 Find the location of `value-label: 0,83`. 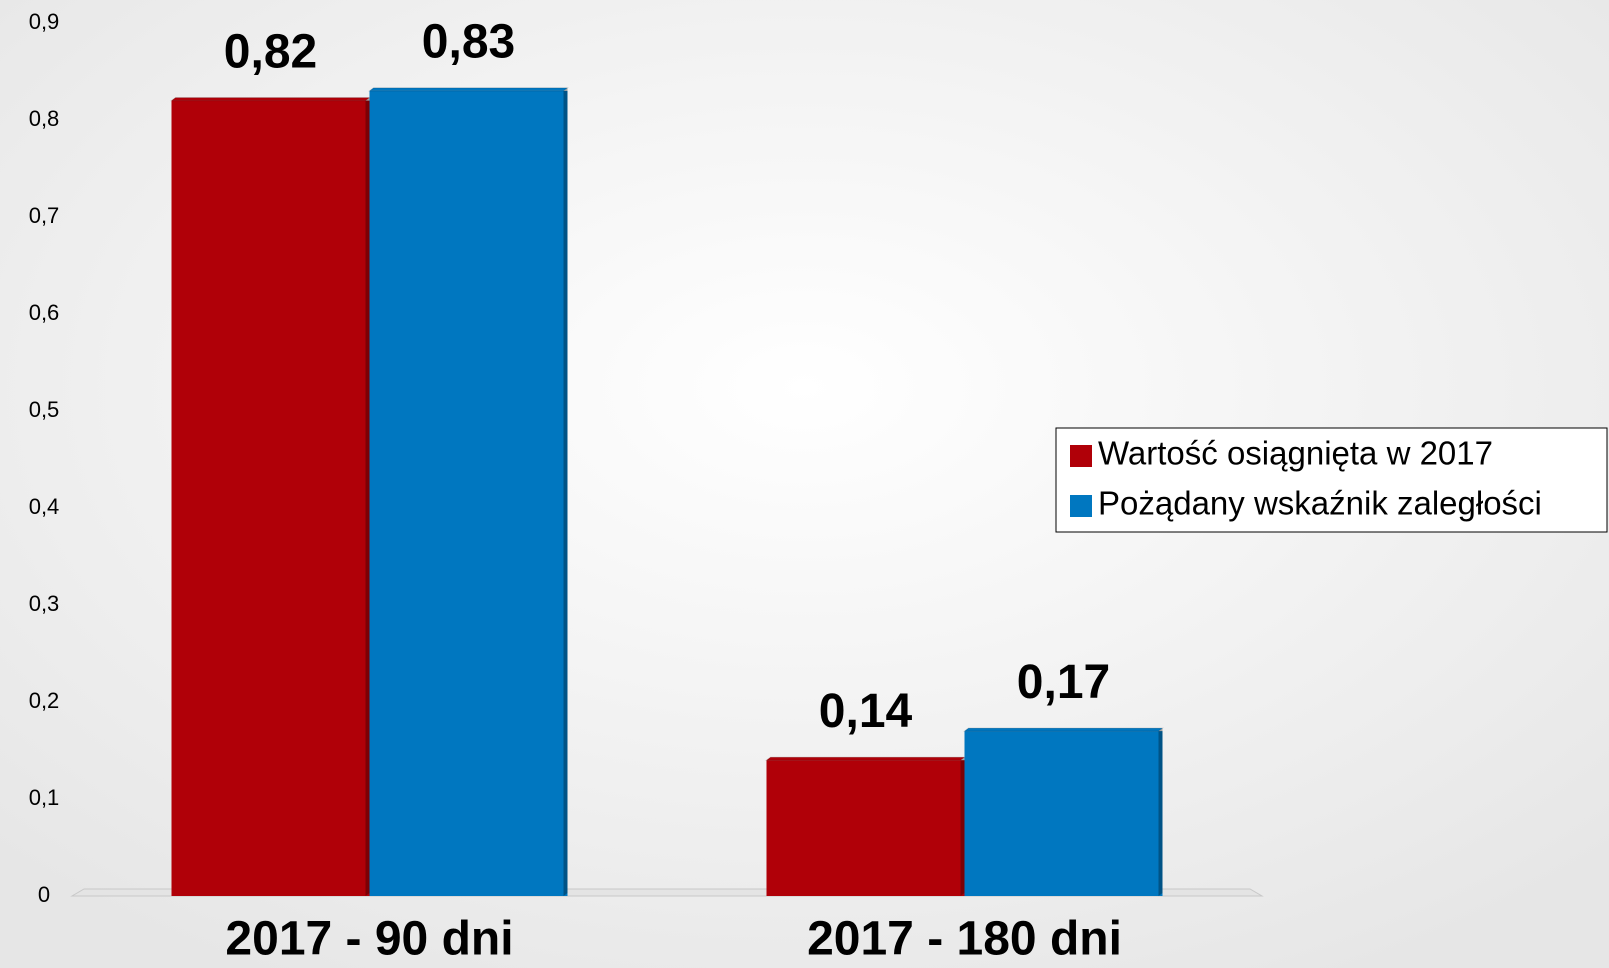

value-label: 0,83 is located at coordinates (468, 42).